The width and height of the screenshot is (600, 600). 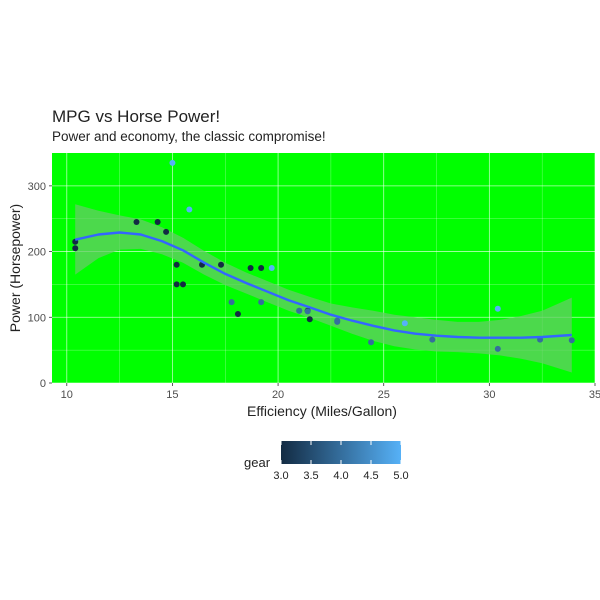 What do you see at coordinates (37, 253) in the screenshot?
I see `y-tick-label: 200` at bounding box center [37, 253].